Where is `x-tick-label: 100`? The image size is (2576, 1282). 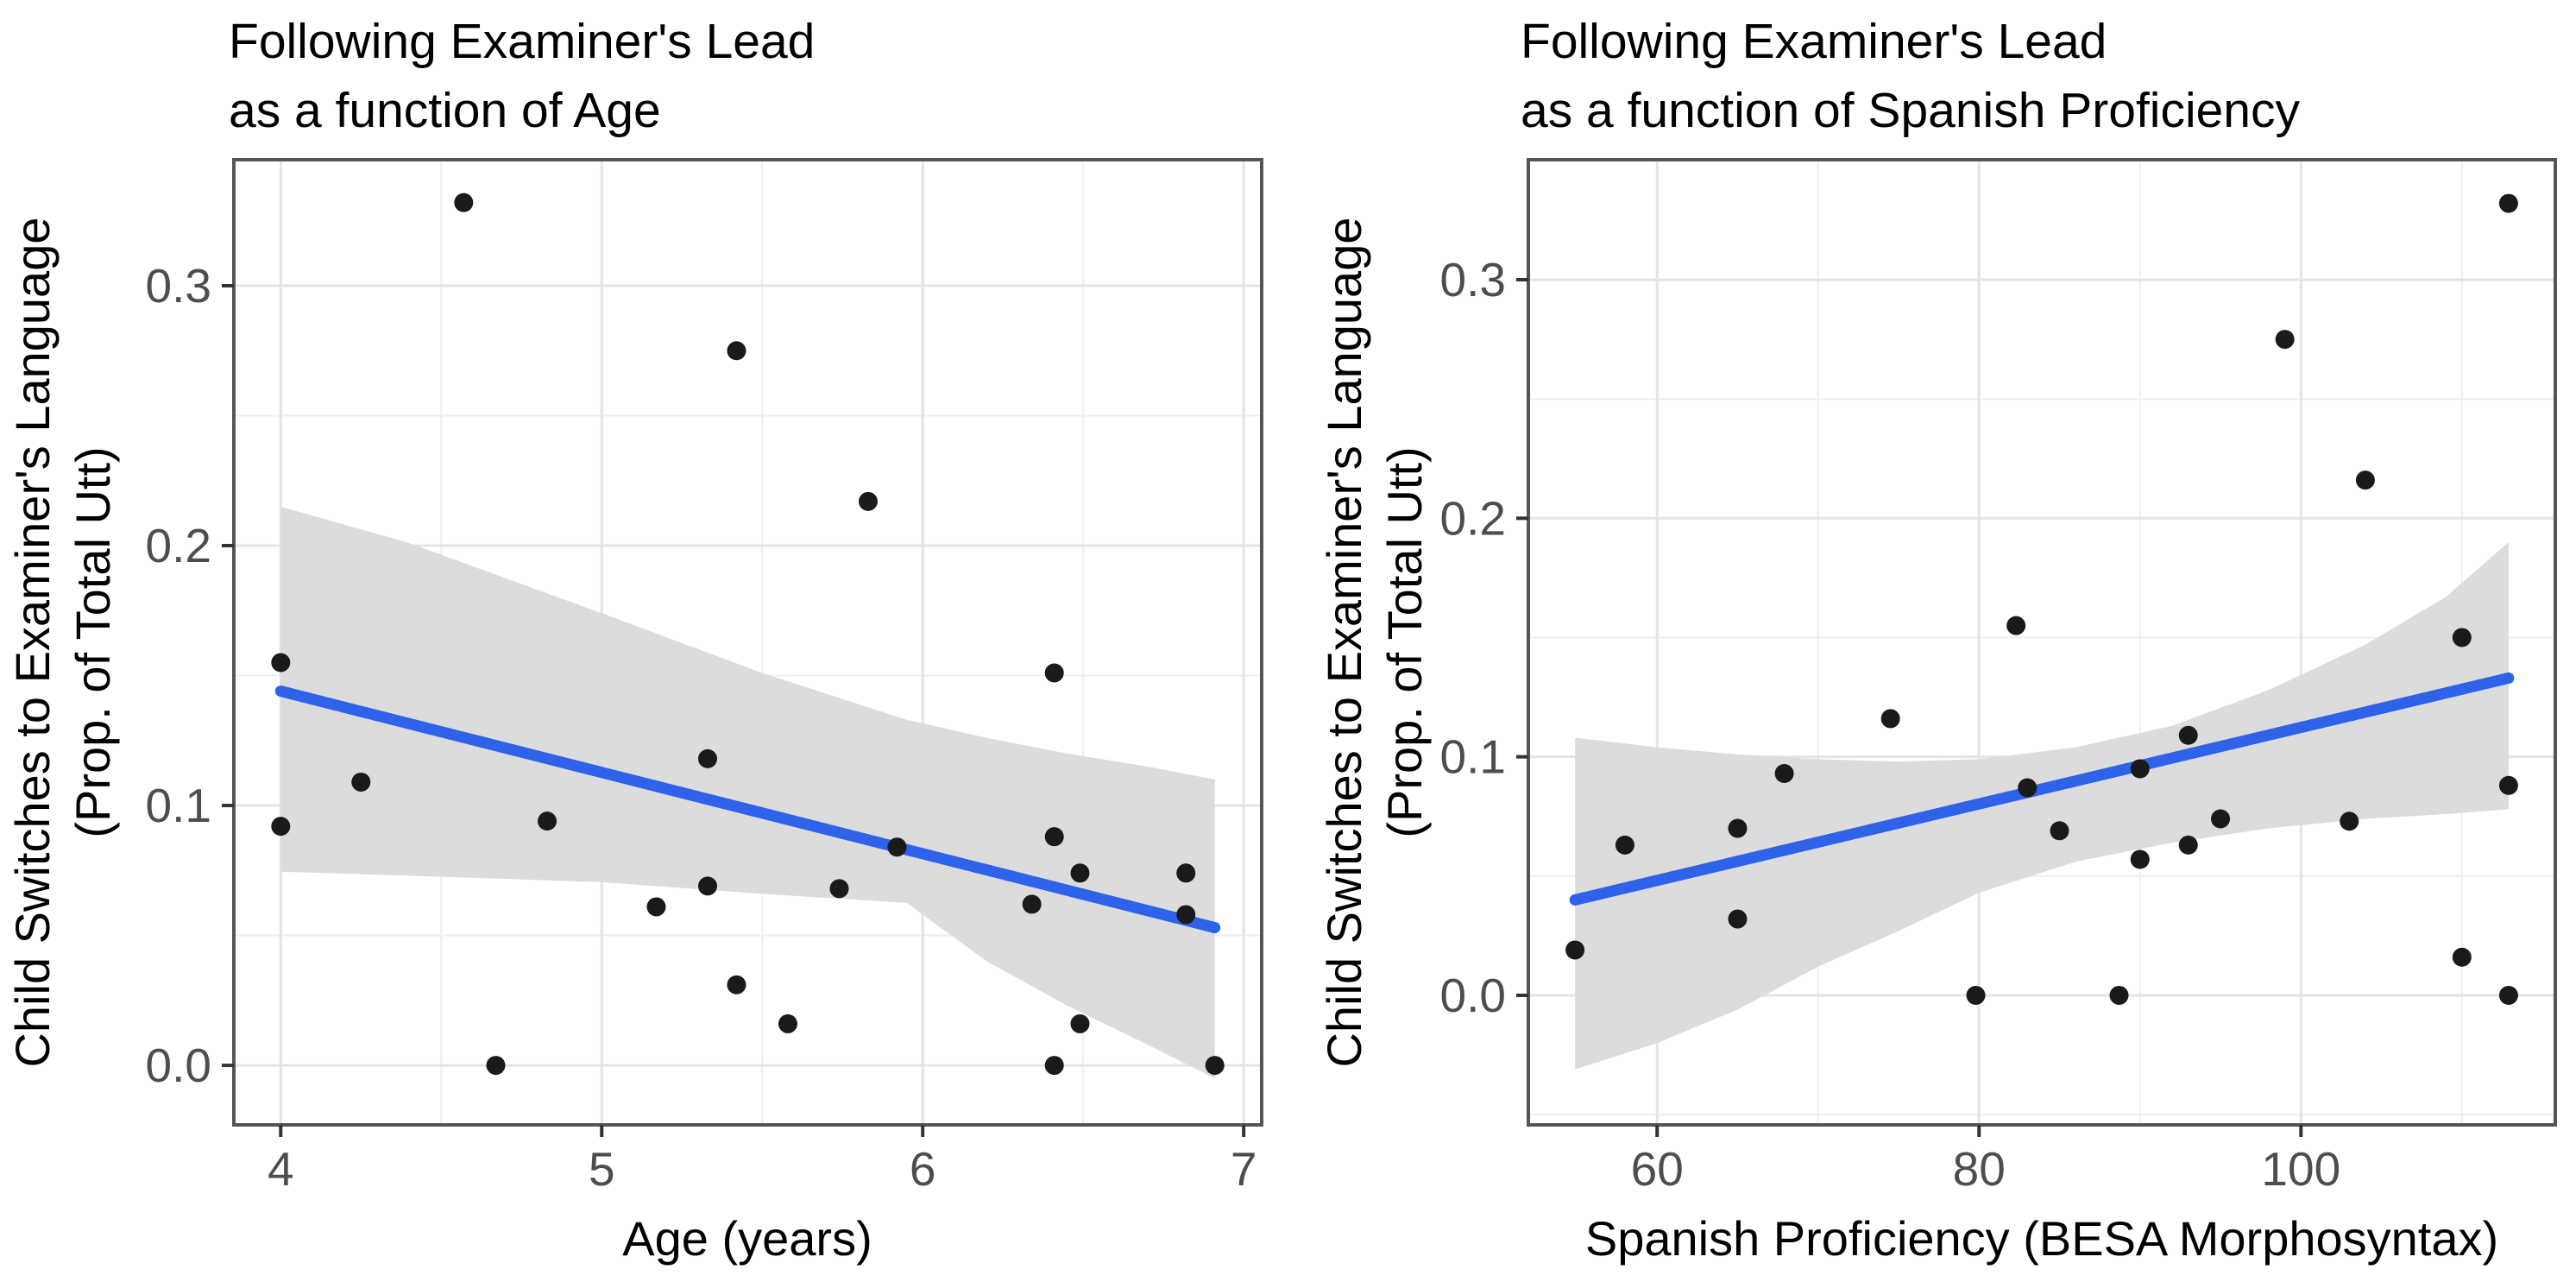 x-tick-label: 100 is located at coordinates (2300, 1169).